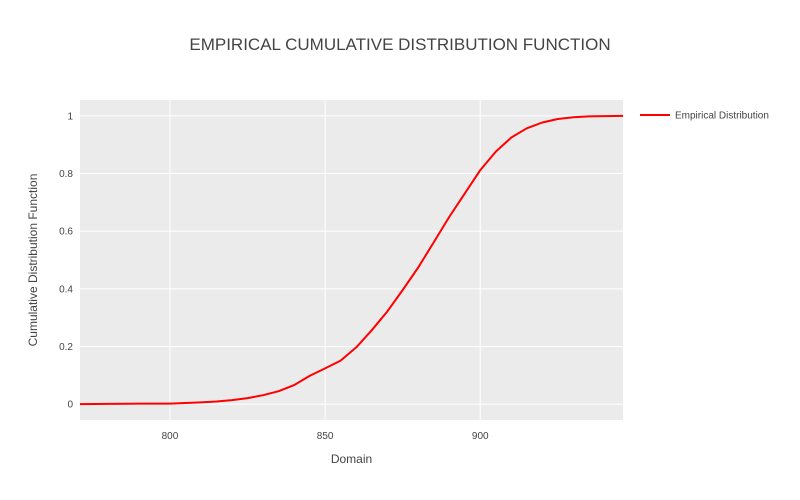  Describe the element at coordinates (66, 232) in the screenshot. I see `y-tick-label: 0.6` at that location.